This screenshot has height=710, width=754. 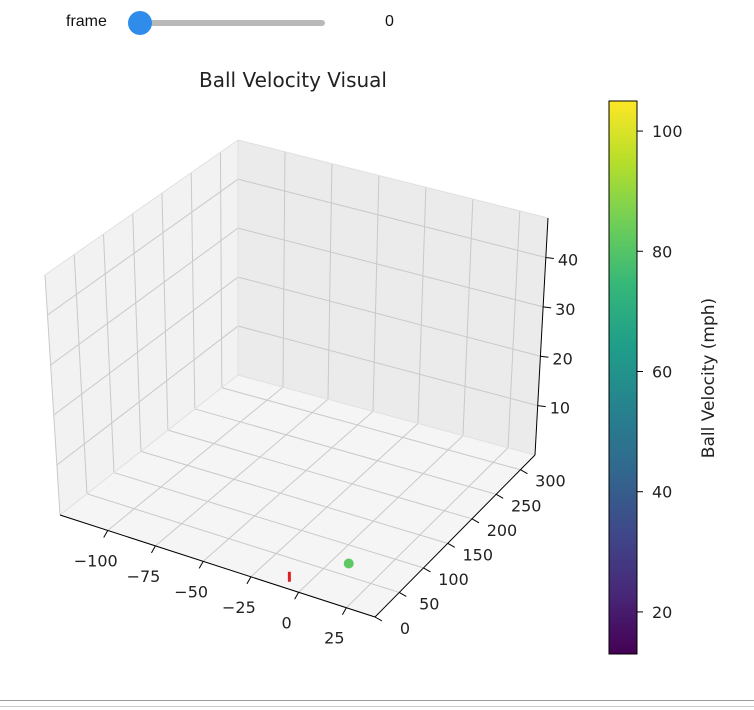 I want to click on left-pane, so click(x=141, y=327).